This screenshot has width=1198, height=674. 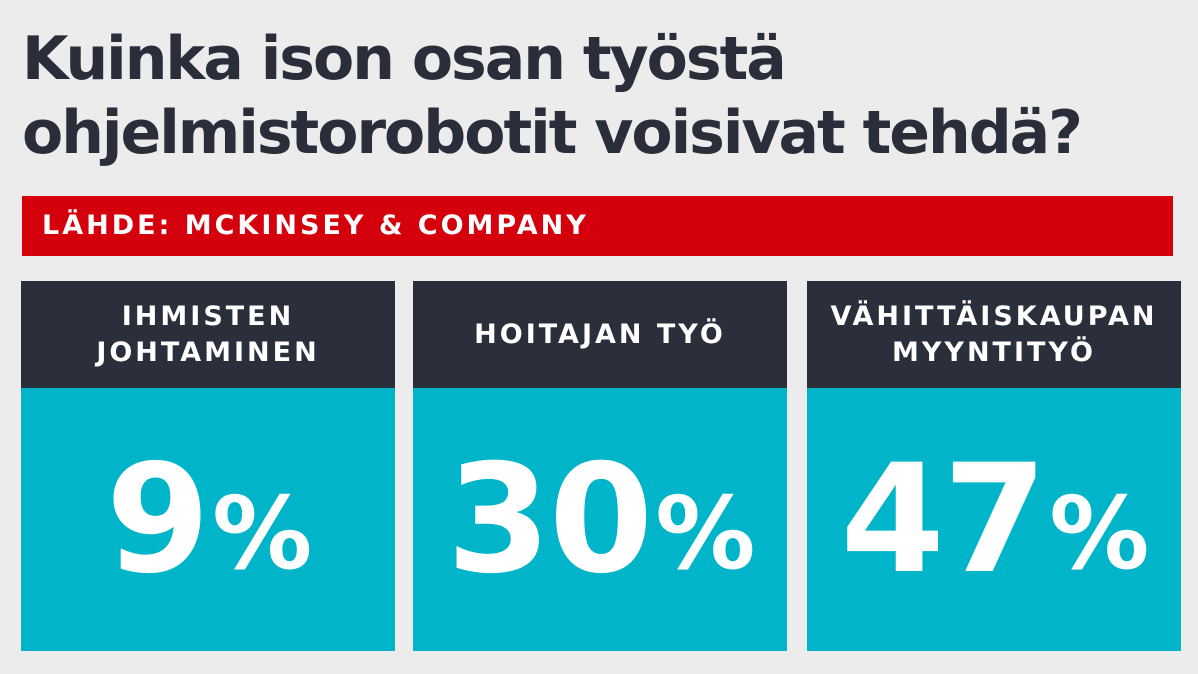 I want to click on stat-value-number: 30, so click(x=550, y=519).